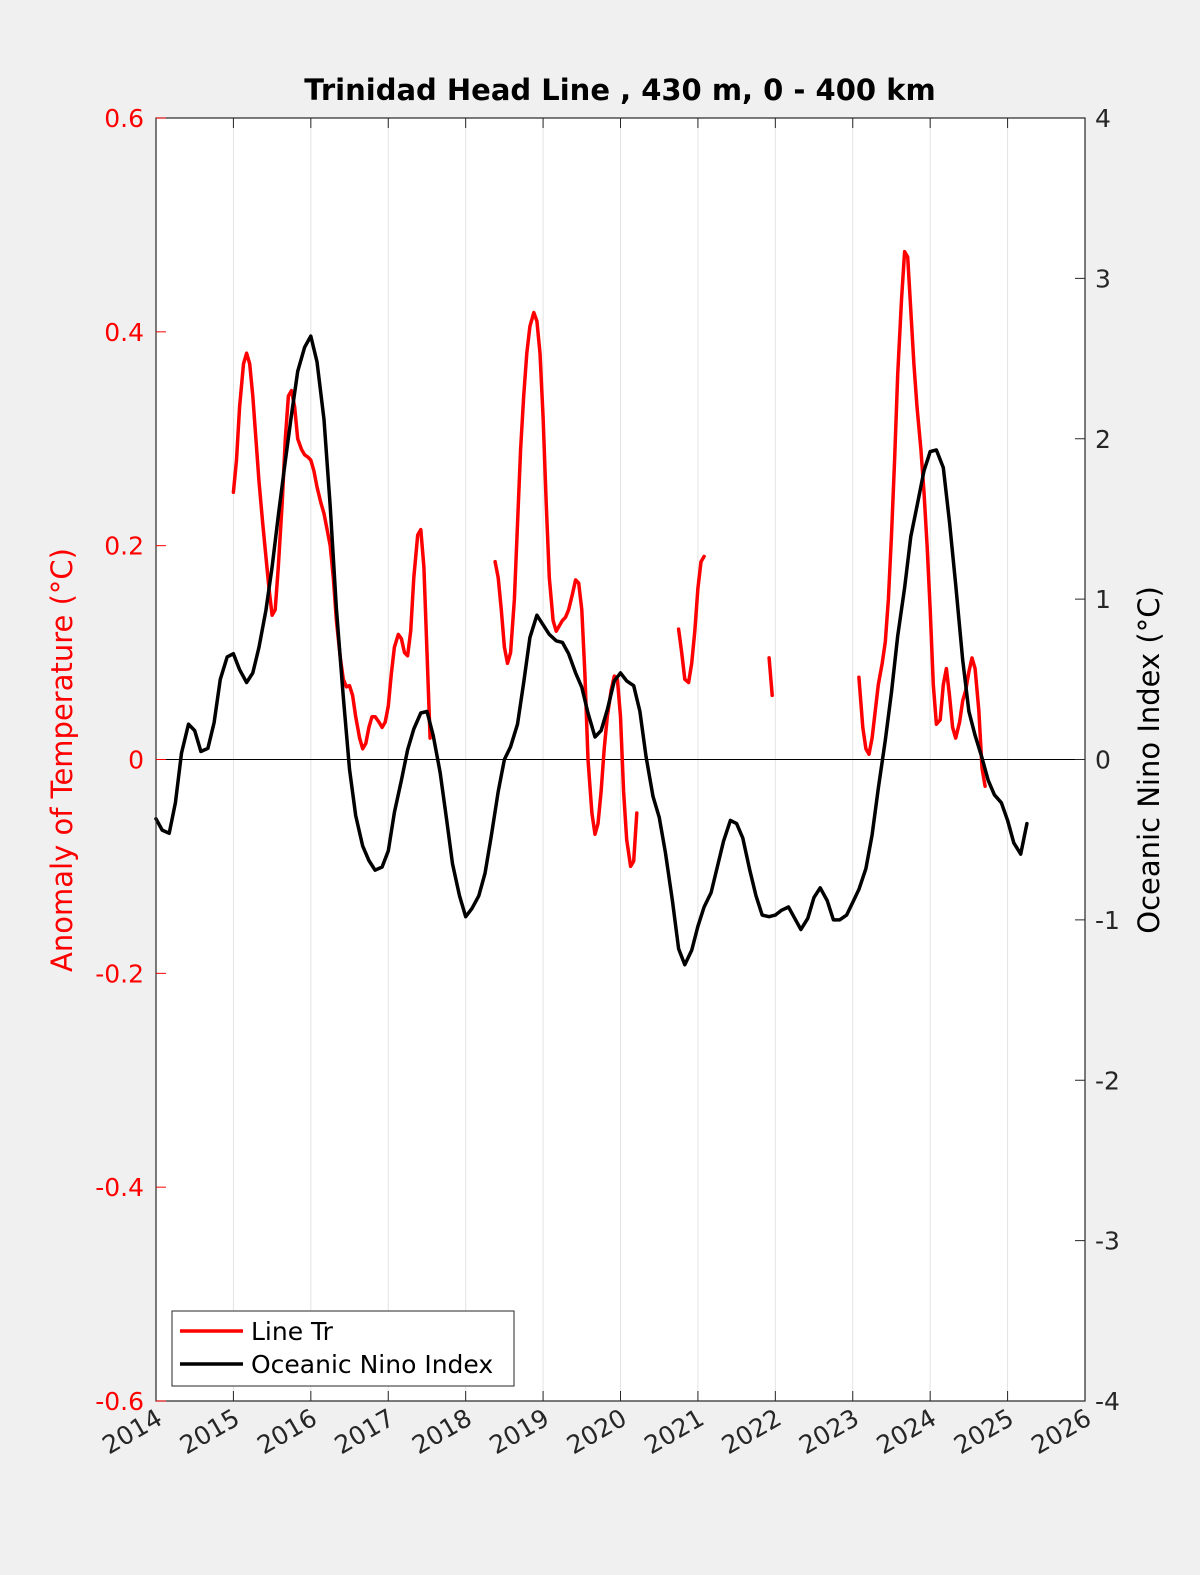 This screenshot has height=1575, width=1200. I want to click on right-y-tick-label: -2, so click(1107, 1080).